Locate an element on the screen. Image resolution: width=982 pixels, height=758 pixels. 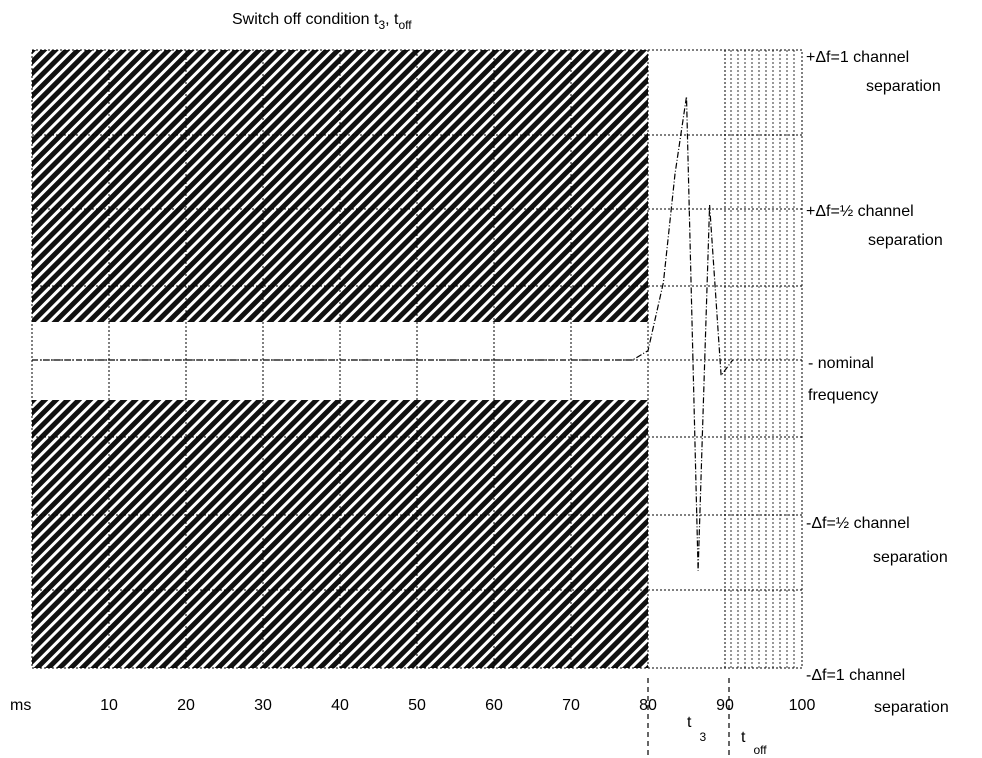
label-minus-half-line2: separation is located at coordinates (910, 557).